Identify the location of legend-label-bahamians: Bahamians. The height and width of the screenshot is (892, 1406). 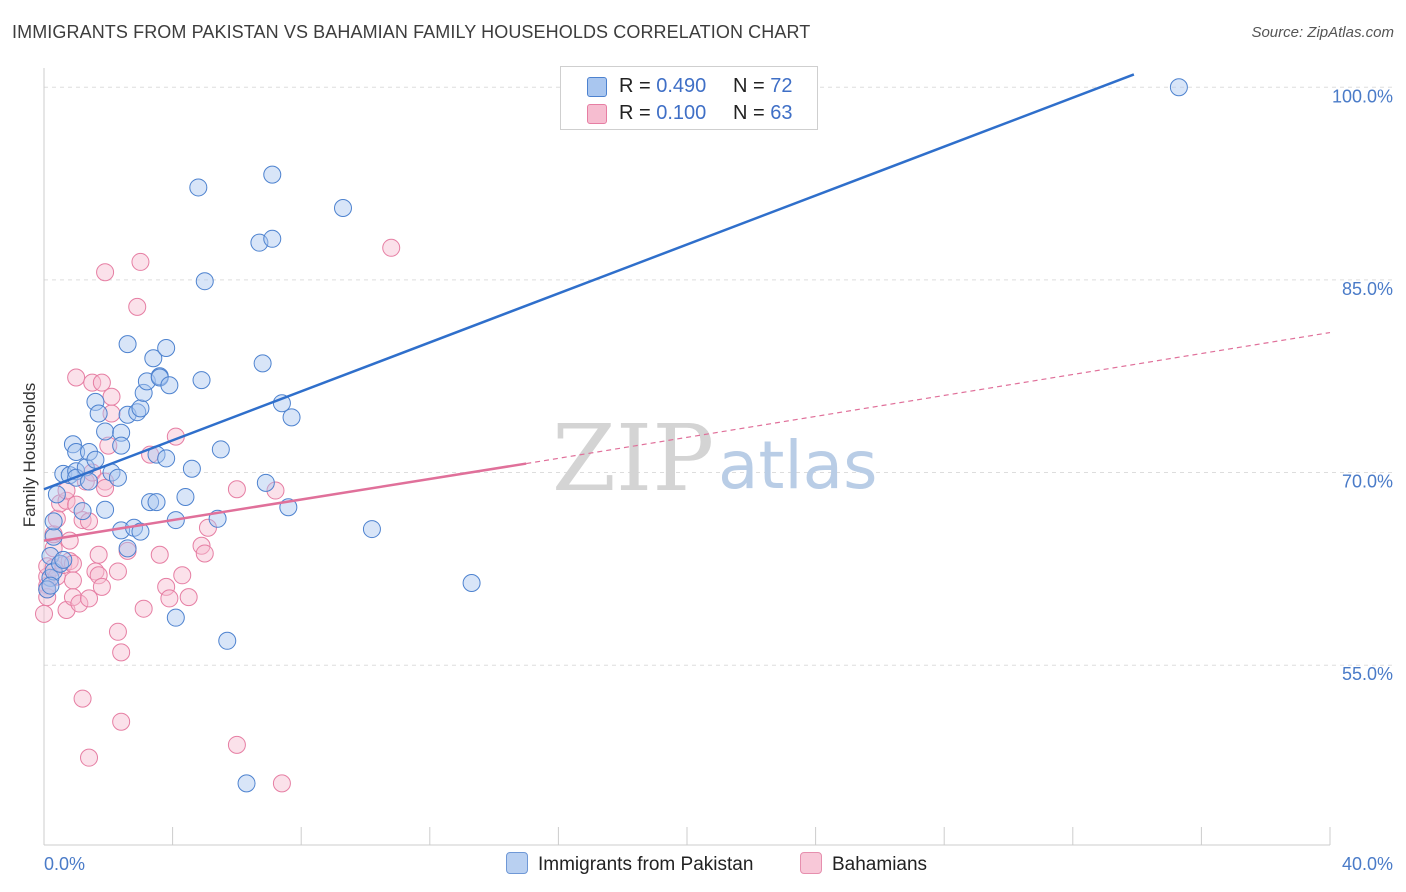
(880, 864).